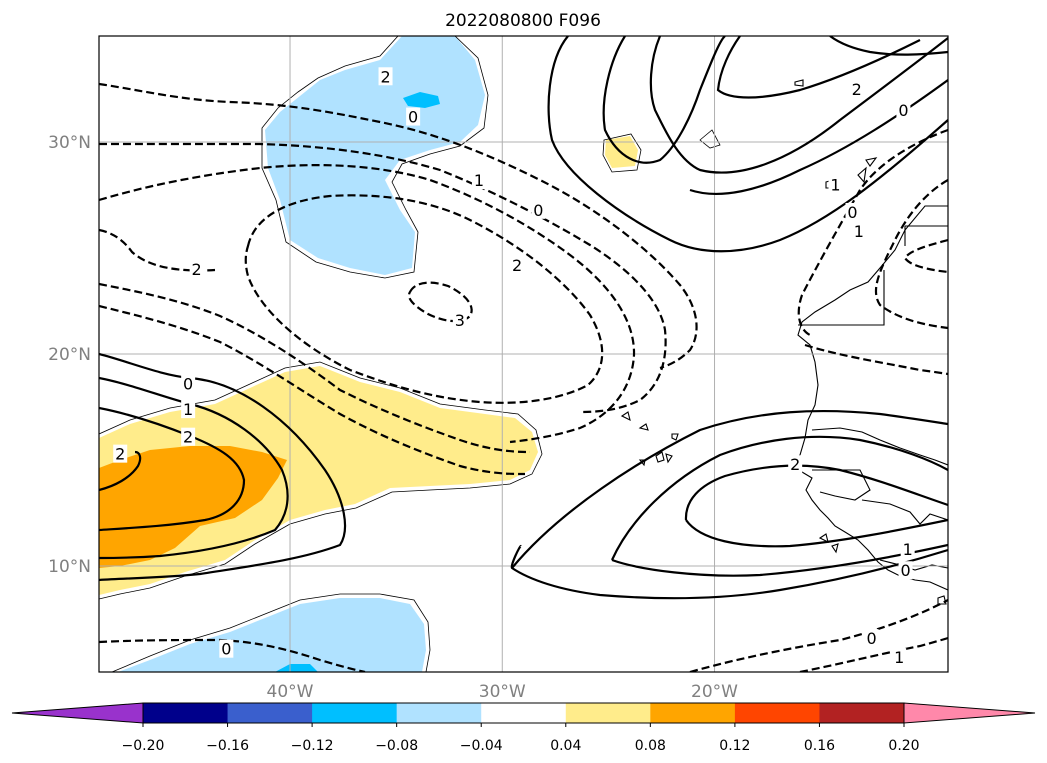 The image size is (1047, 763). What do you see at coordinates (664, 100) in the screenshot?
I see `contour-pos-ne-mid` at bounding box center [664, 100].